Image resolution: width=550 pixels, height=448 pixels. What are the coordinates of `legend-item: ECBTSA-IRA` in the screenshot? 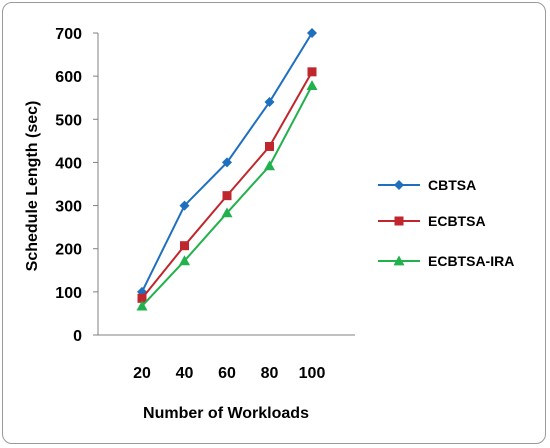 It's located at (446, 261).